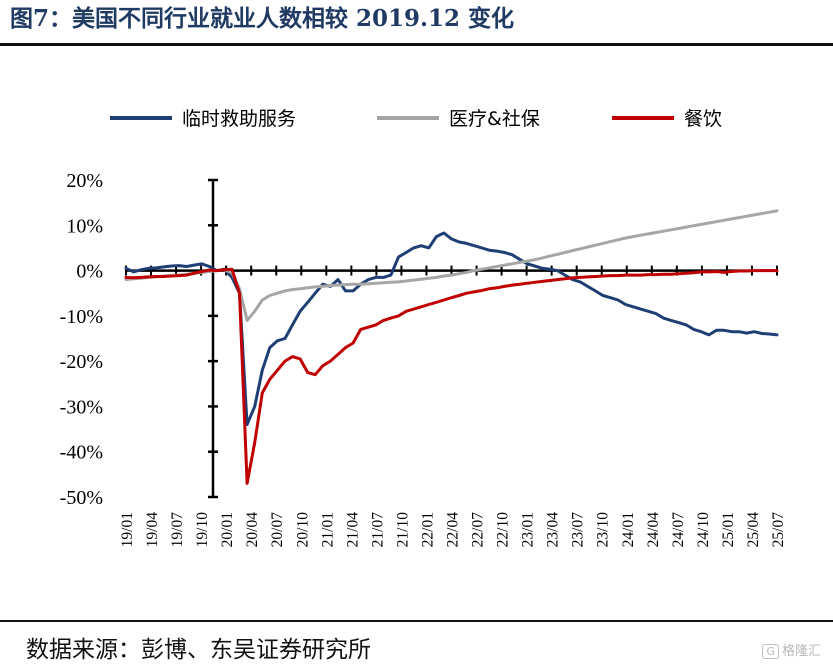 The height and width of the screenshot is (665, 833). I want to click on x-tick-label: 23/10, so click(603, 530).